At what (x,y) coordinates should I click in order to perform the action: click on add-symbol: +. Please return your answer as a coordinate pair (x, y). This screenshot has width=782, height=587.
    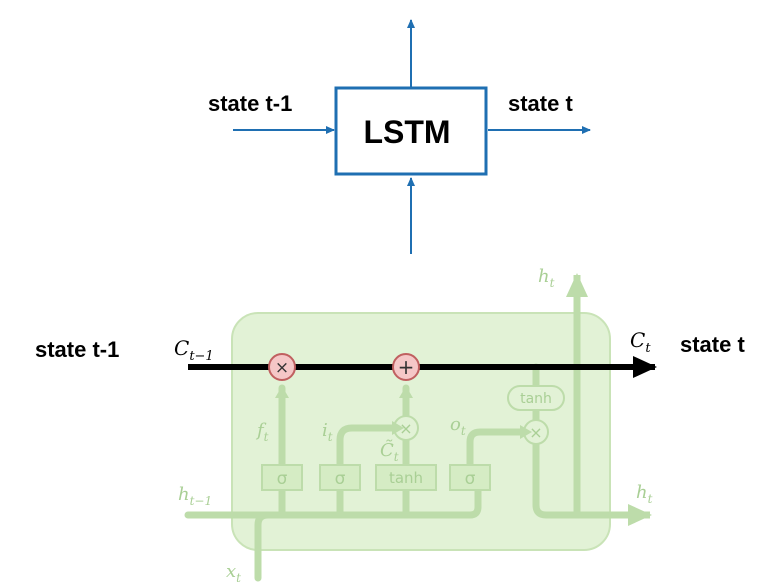
    Looking at the image, I should click on (406, 367).